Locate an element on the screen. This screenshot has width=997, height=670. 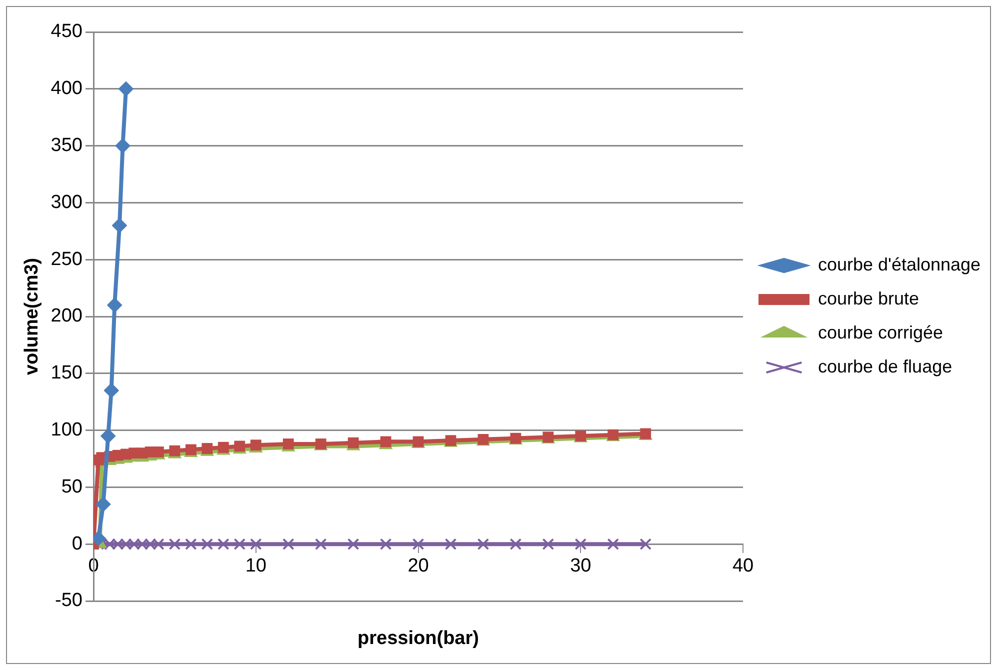
y-tick-label: 450 is located at coordinates (66, 31).